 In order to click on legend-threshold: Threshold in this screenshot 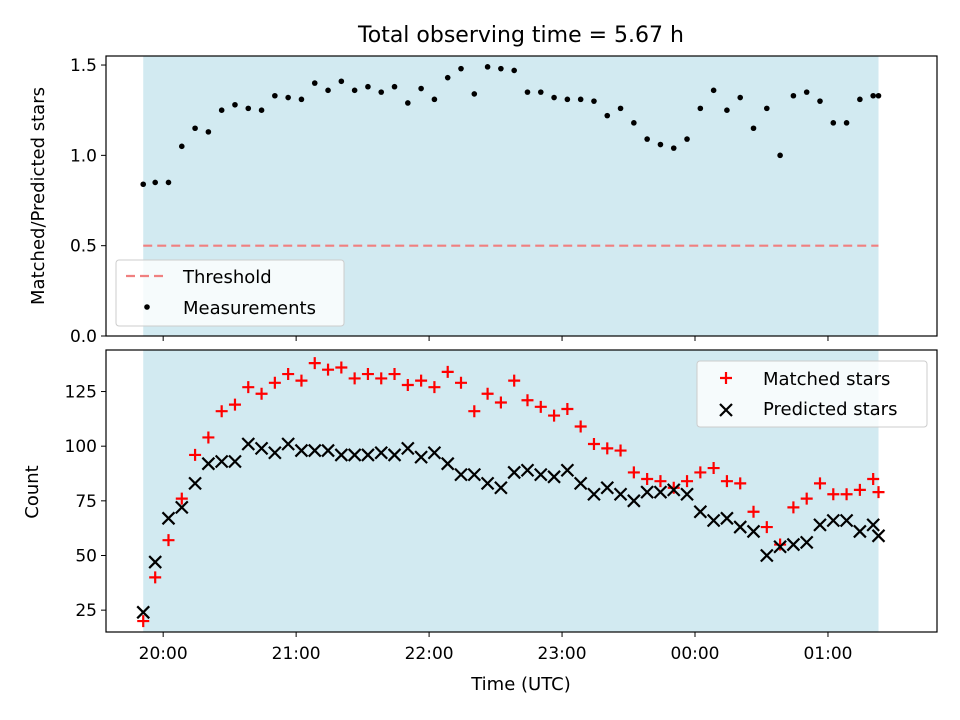, I will do `click(227, 277)`.